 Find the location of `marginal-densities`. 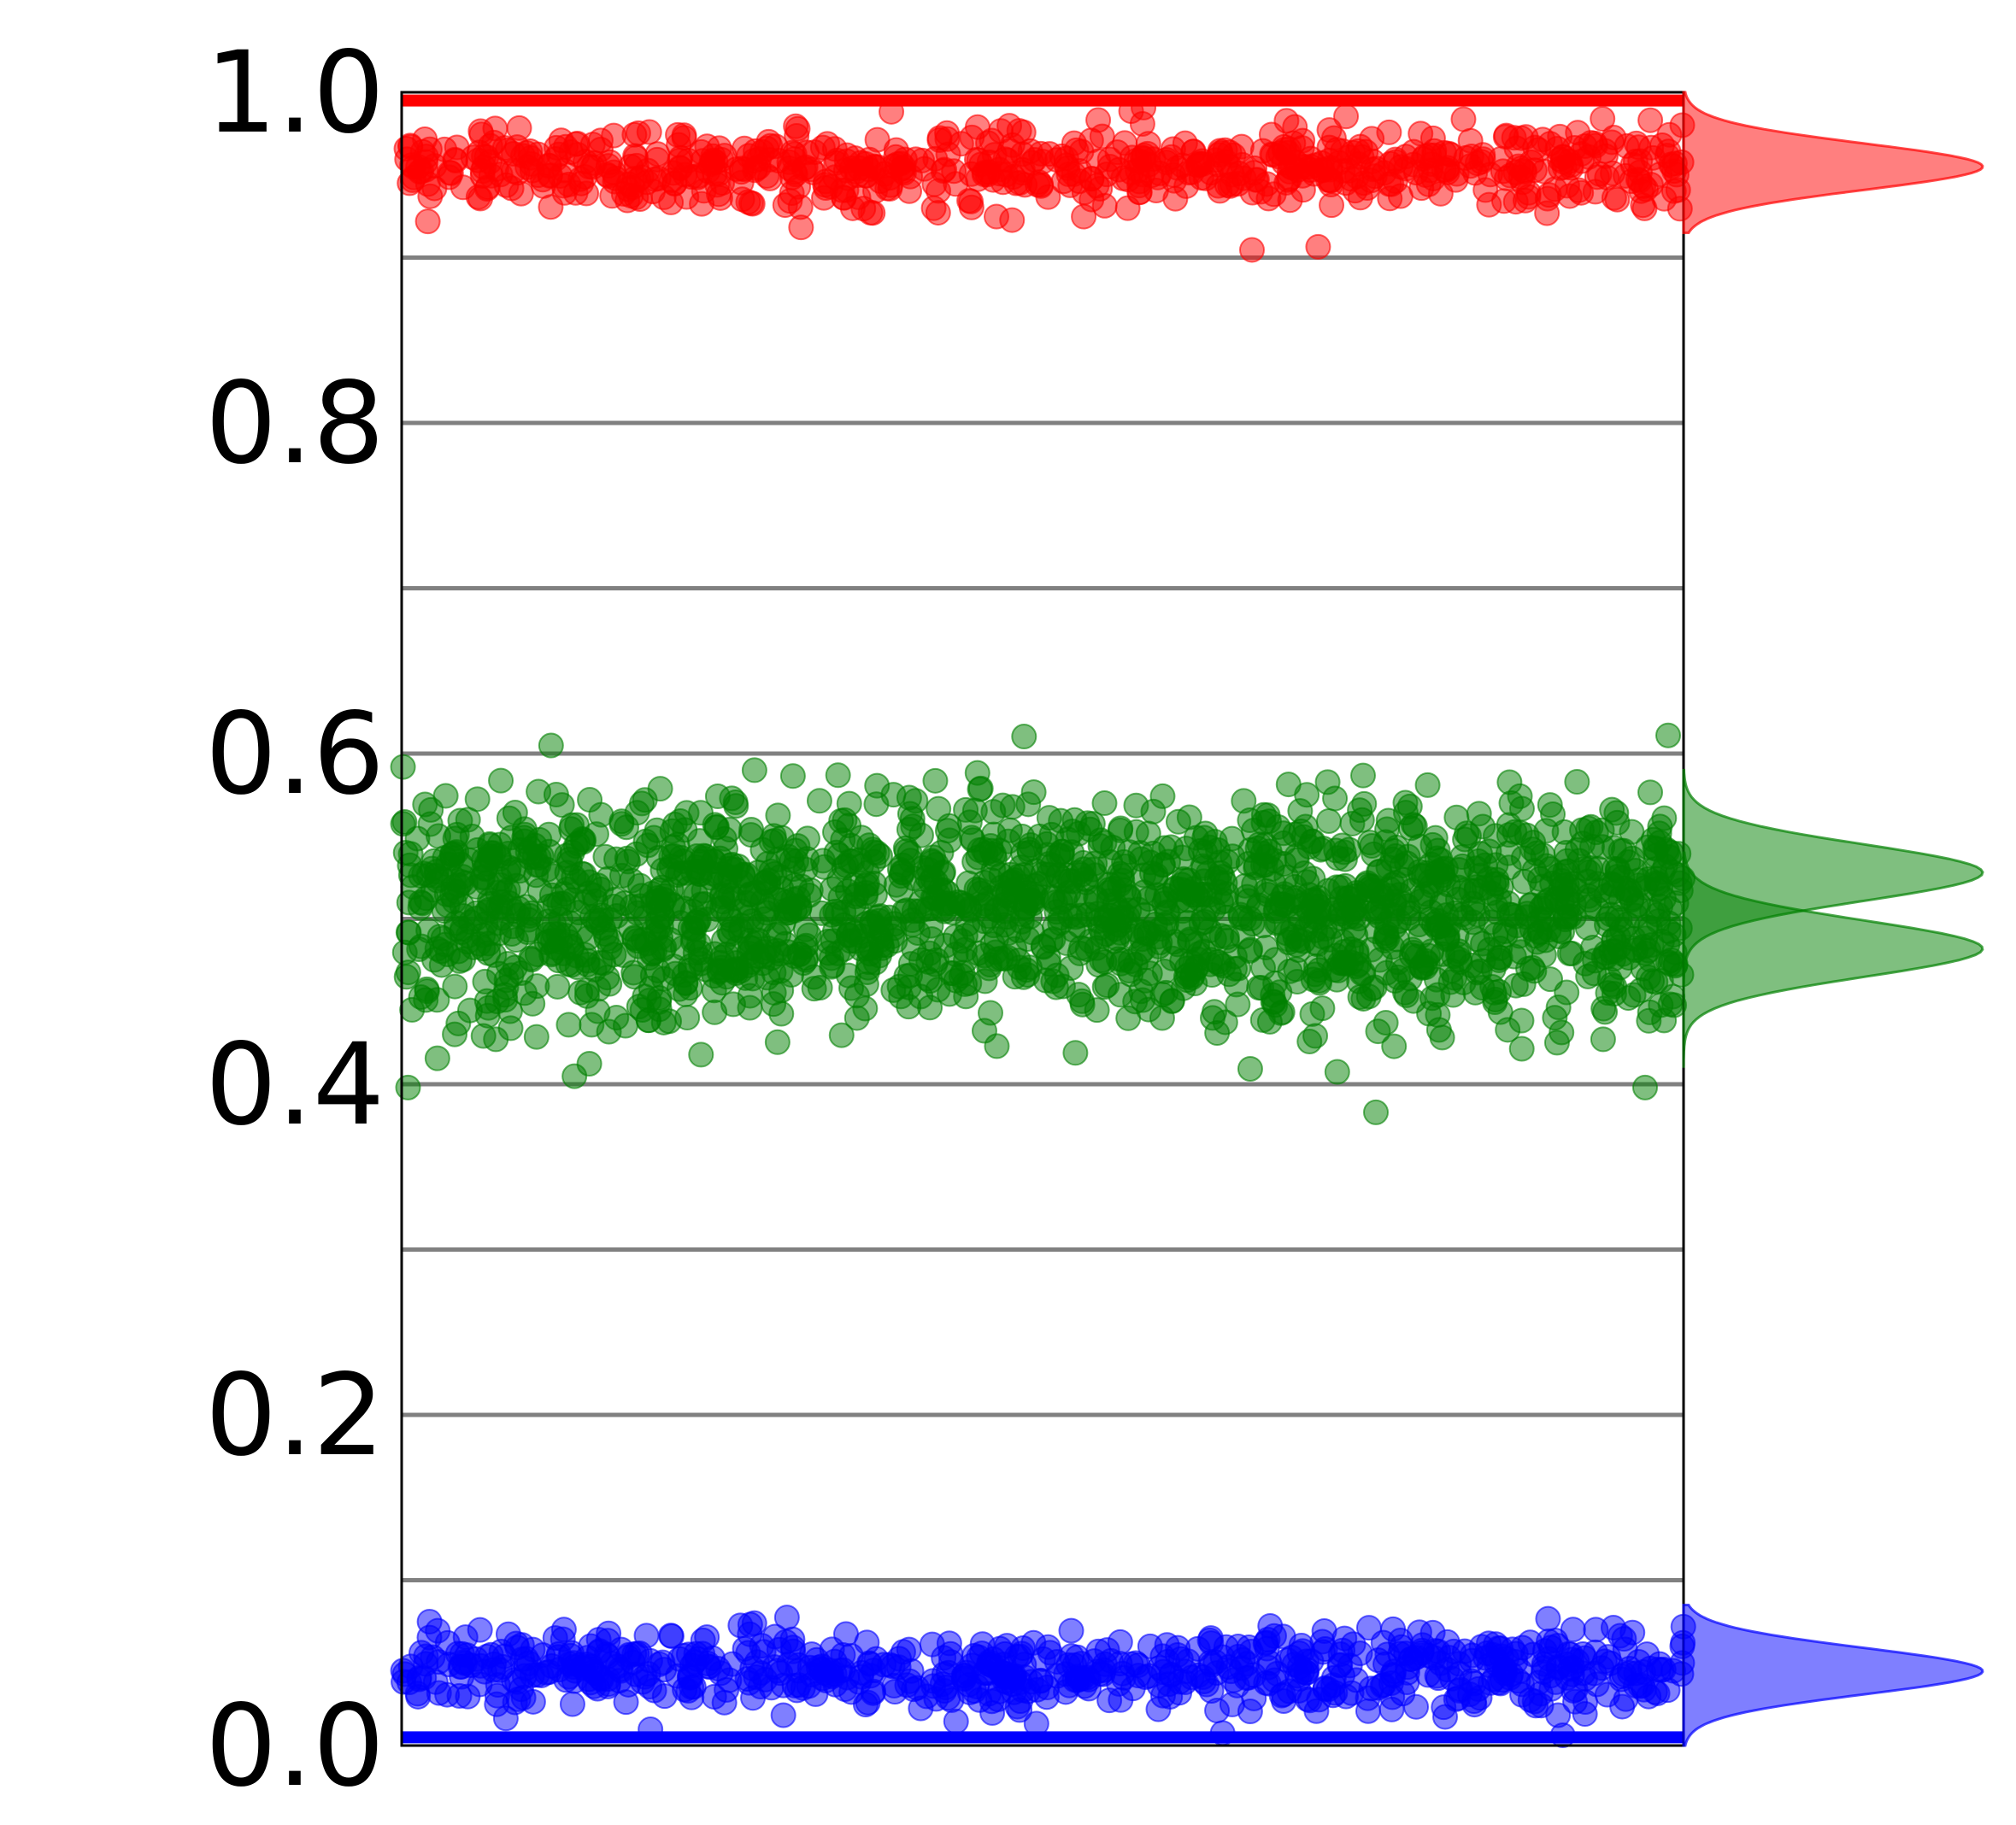

marginal-densities is located at coordinates (1833, 919).